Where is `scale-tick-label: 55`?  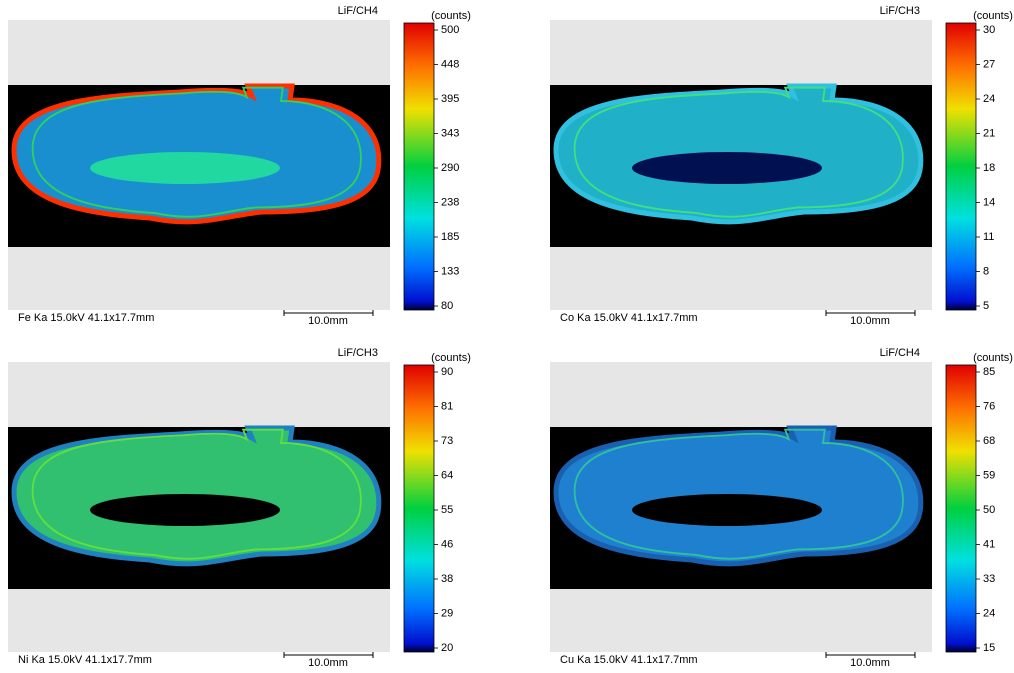 scale-tick-label: 55 is located at coordinates (447, 510).